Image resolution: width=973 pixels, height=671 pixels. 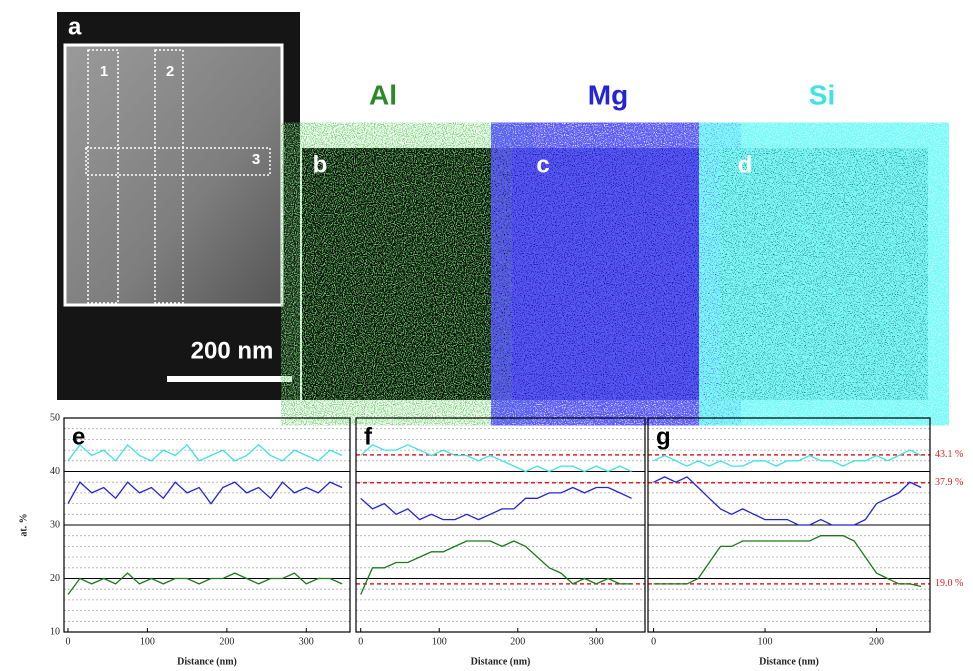 What do you see at coordinates (75, 26) in the screenshot?
I see `panel-label: a` at bounding box center [75, 26].